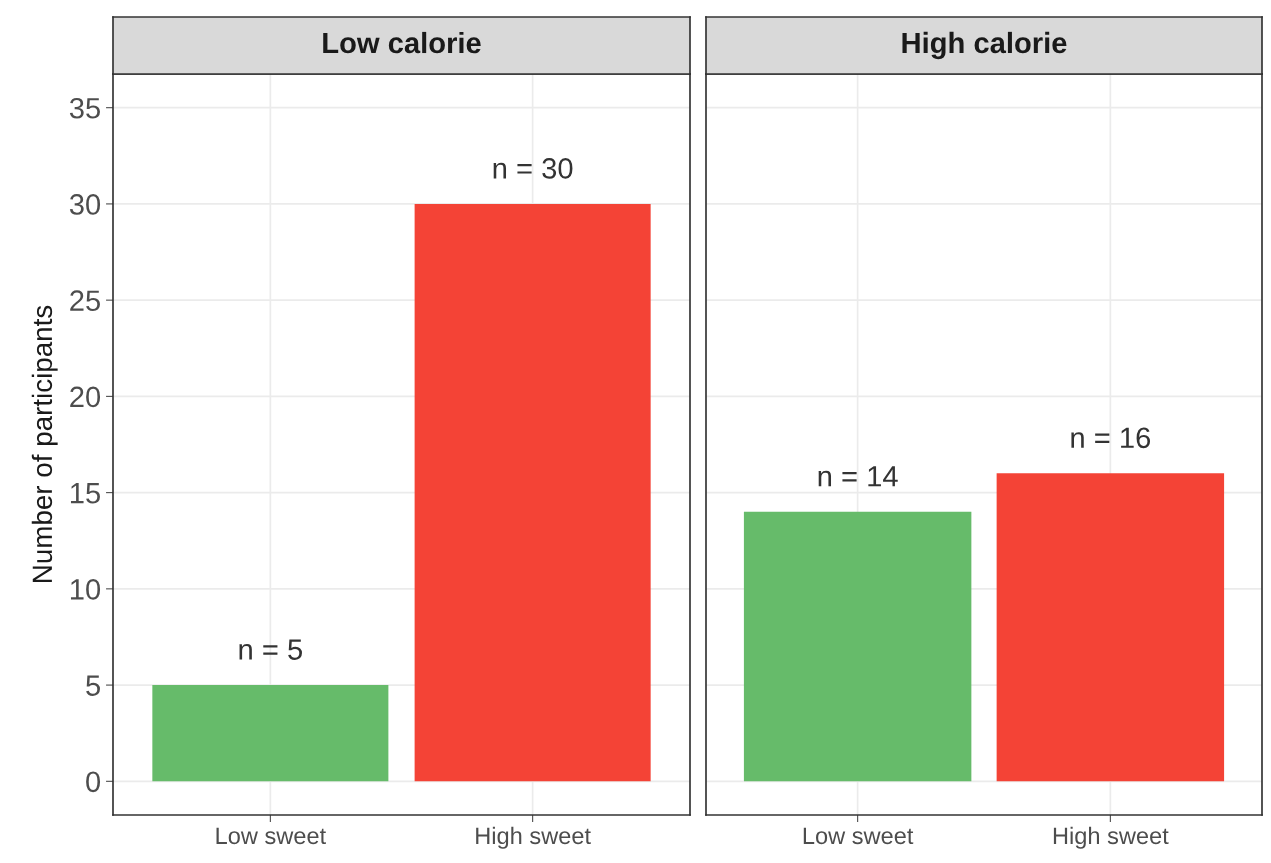  Describe the element at coordinates (84, 108) in the screenshot. I see `y-tick-label: 35` at that location.